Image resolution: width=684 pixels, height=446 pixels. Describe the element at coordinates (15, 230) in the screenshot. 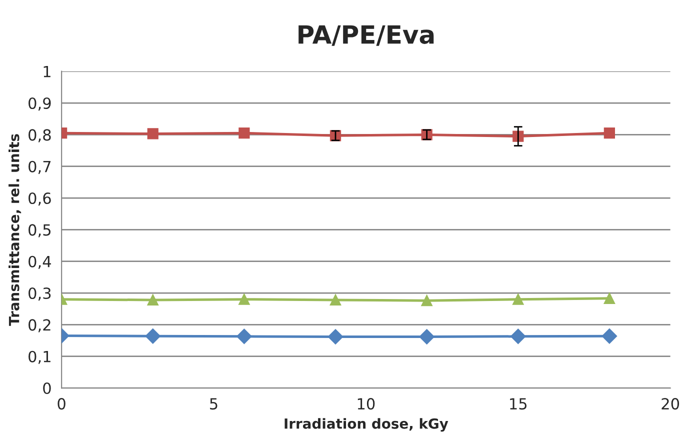

I see `y-axis-title: Transmittance, rel. units` at that location.